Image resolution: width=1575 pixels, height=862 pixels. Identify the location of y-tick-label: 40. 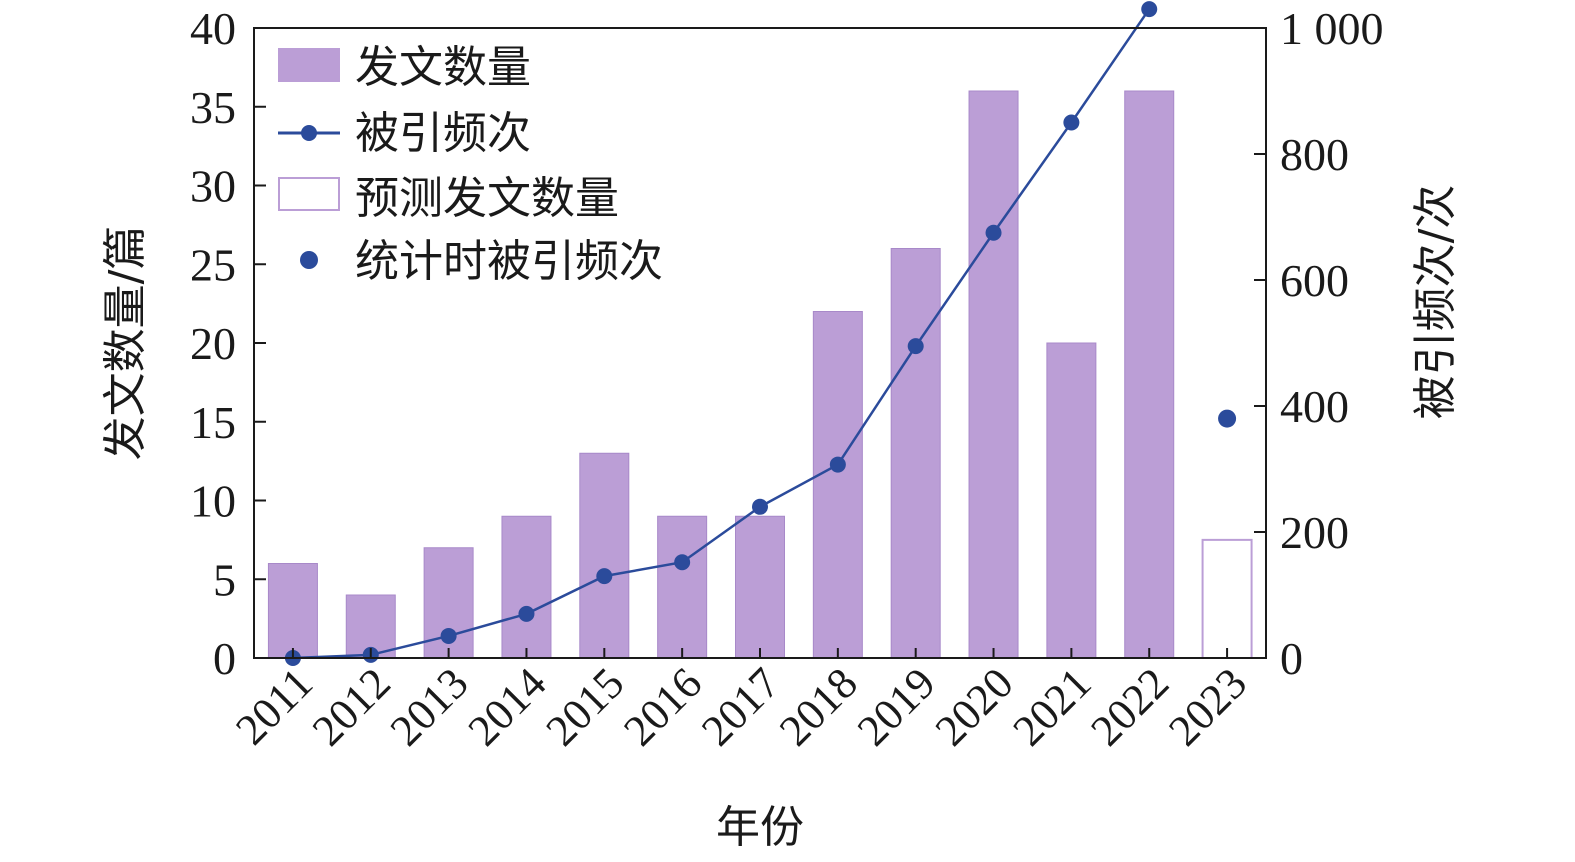
(213, 28).